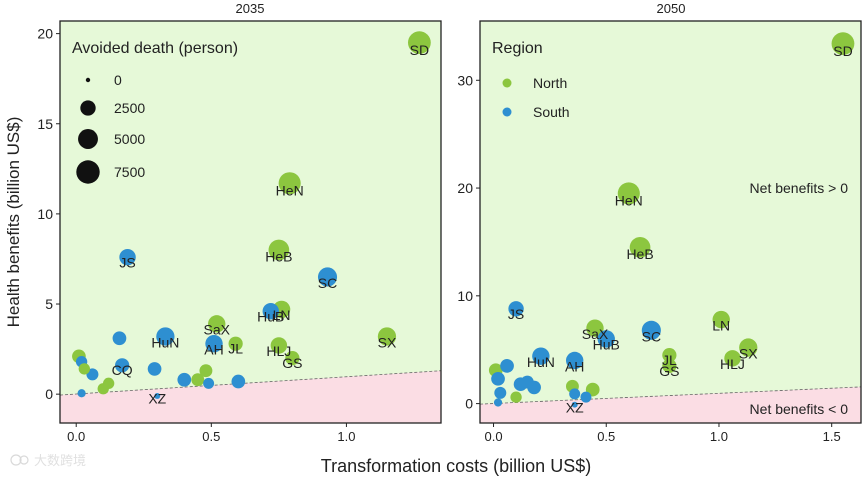 The width and height of the screenshot is (864, 477). Describe the element at coordinates (551, 112) in the screenshot. I see `legend-south-label: South` at that location.